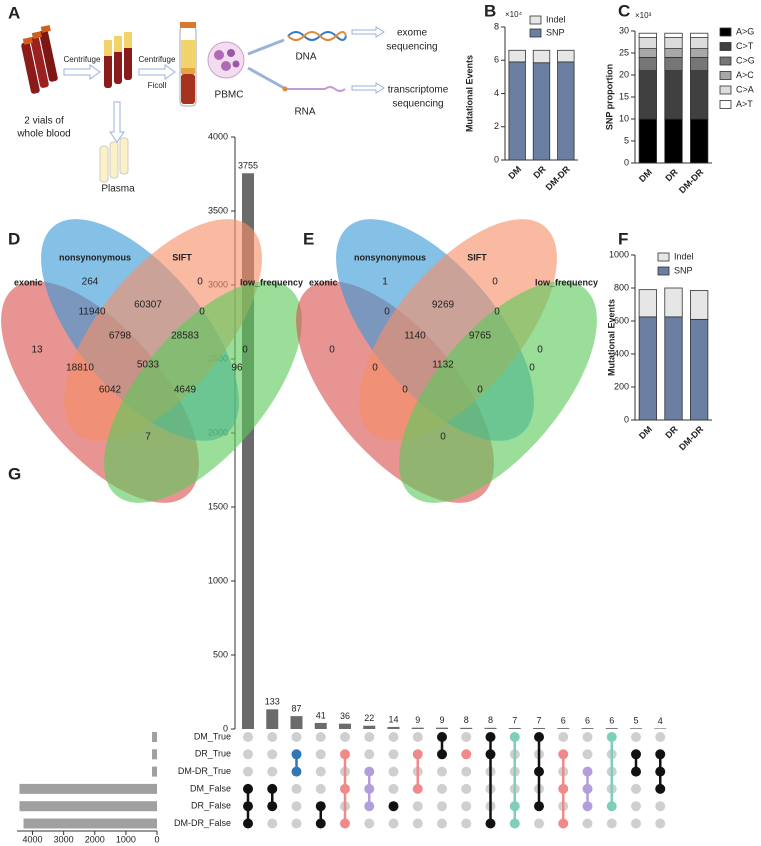 The image size is (761, 846). What do you see at coordinates (64, 839) in the screenshot?
I see `x-tick-label: 3000` at bounding box center [64, 839].